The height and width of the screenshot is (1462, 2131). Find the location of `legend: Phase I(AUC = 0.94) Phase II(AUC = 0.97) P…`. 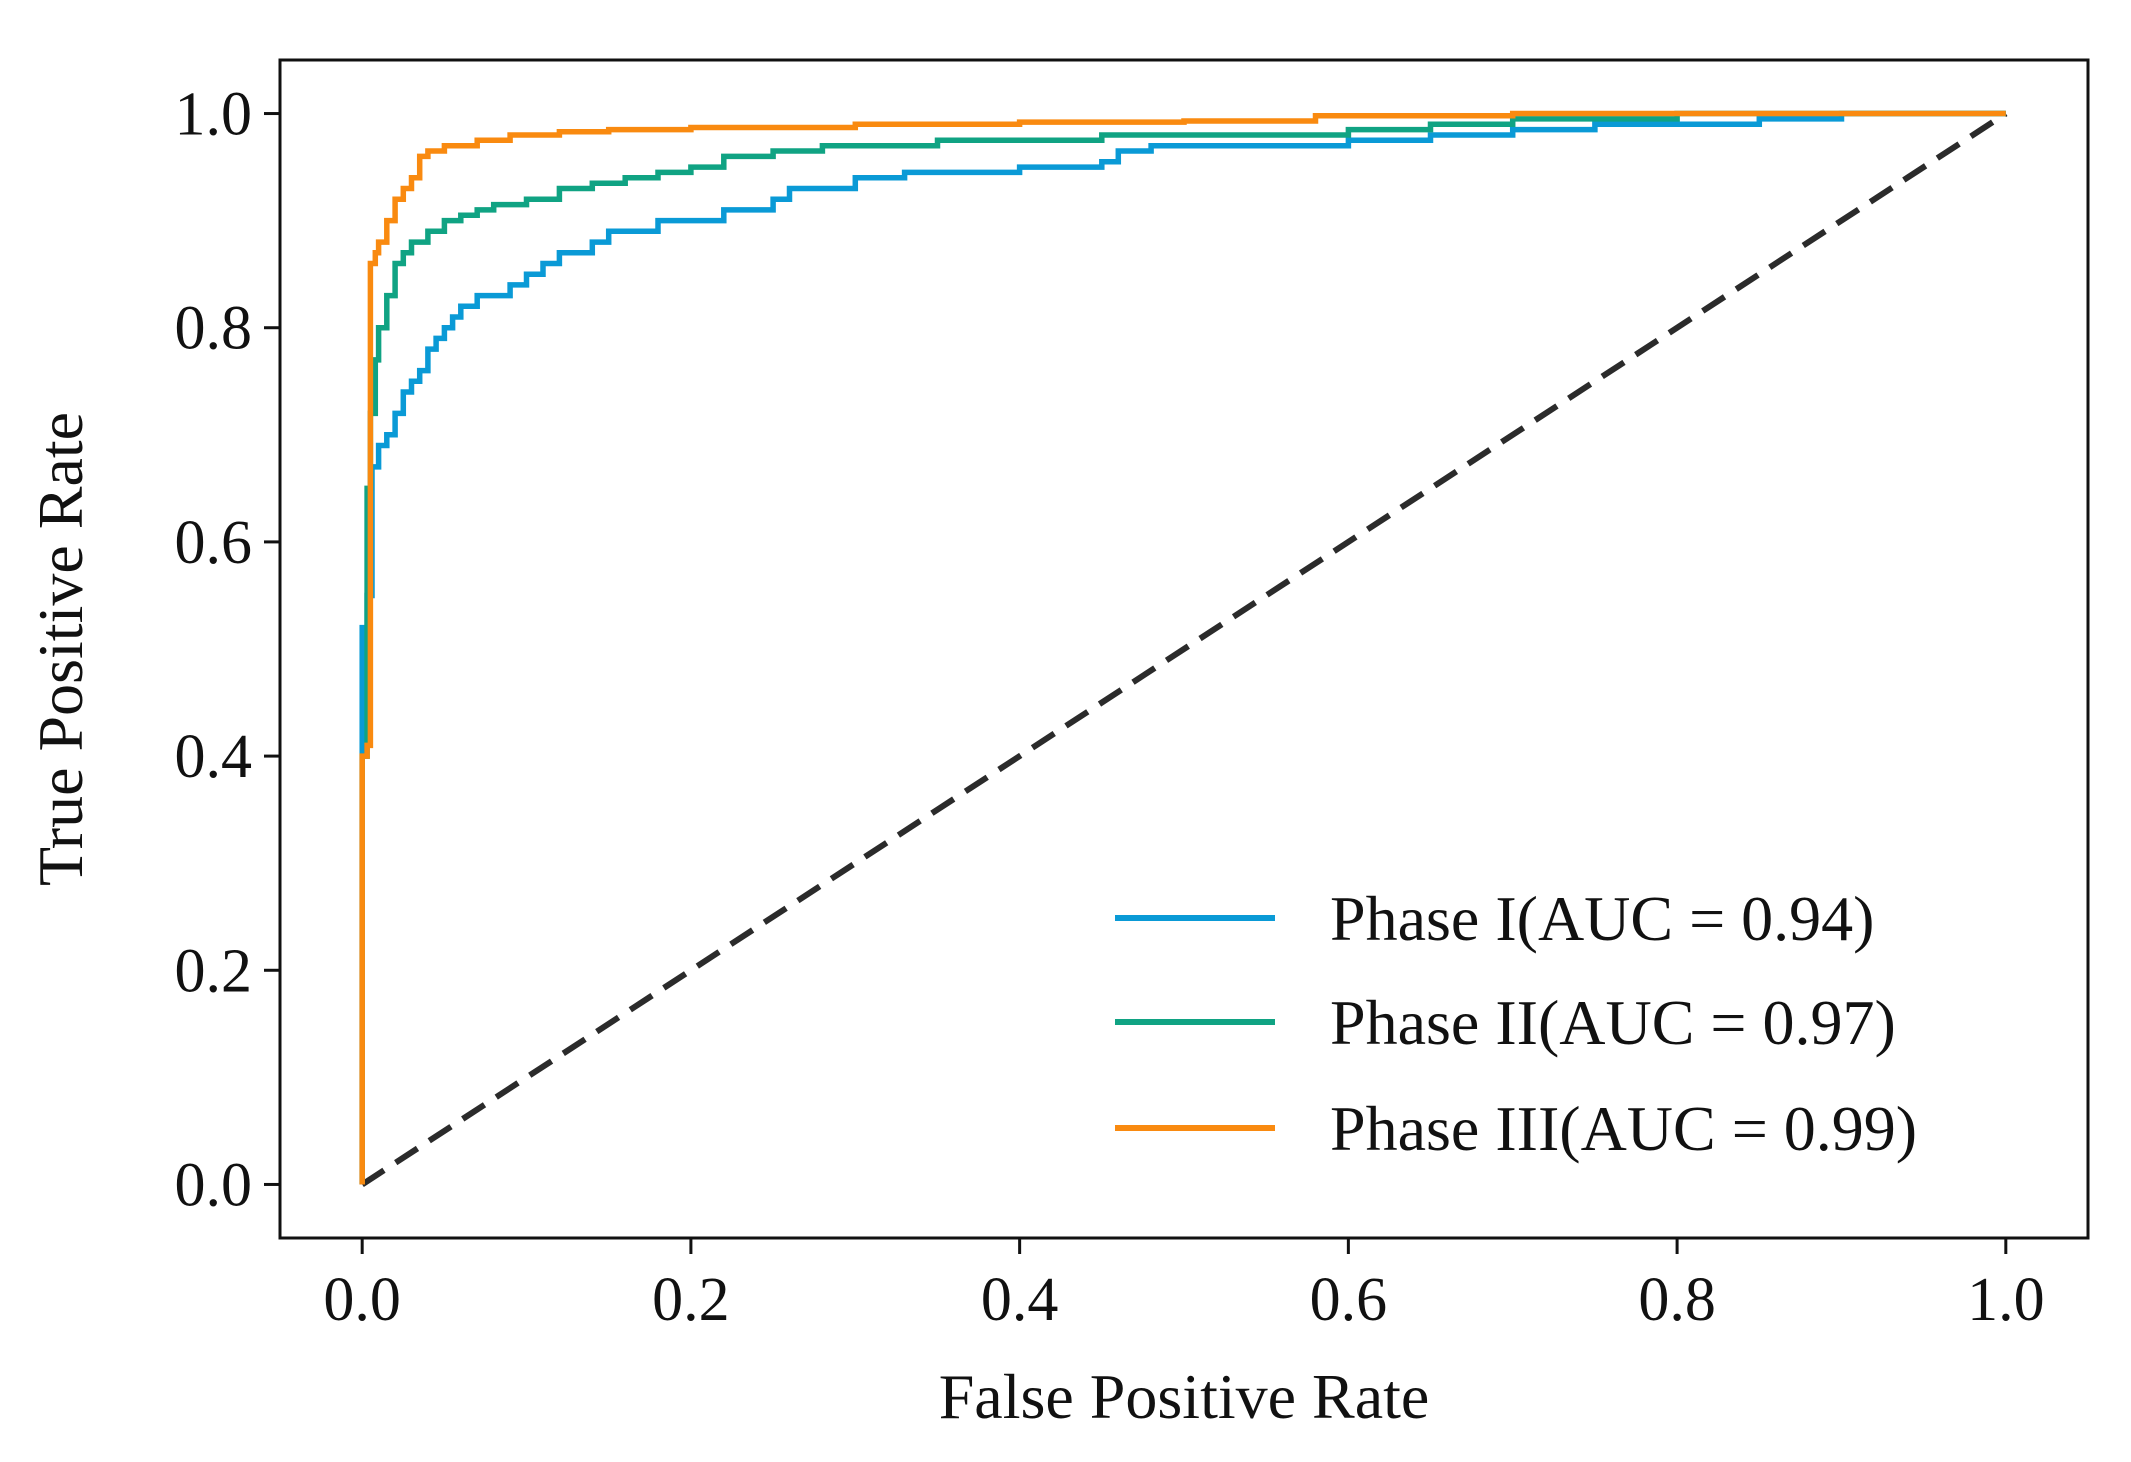

legend: Phase I(AUC = 0.94) Phase II(AUC = 0.97) P… is located at coordinates (1516, 1023).